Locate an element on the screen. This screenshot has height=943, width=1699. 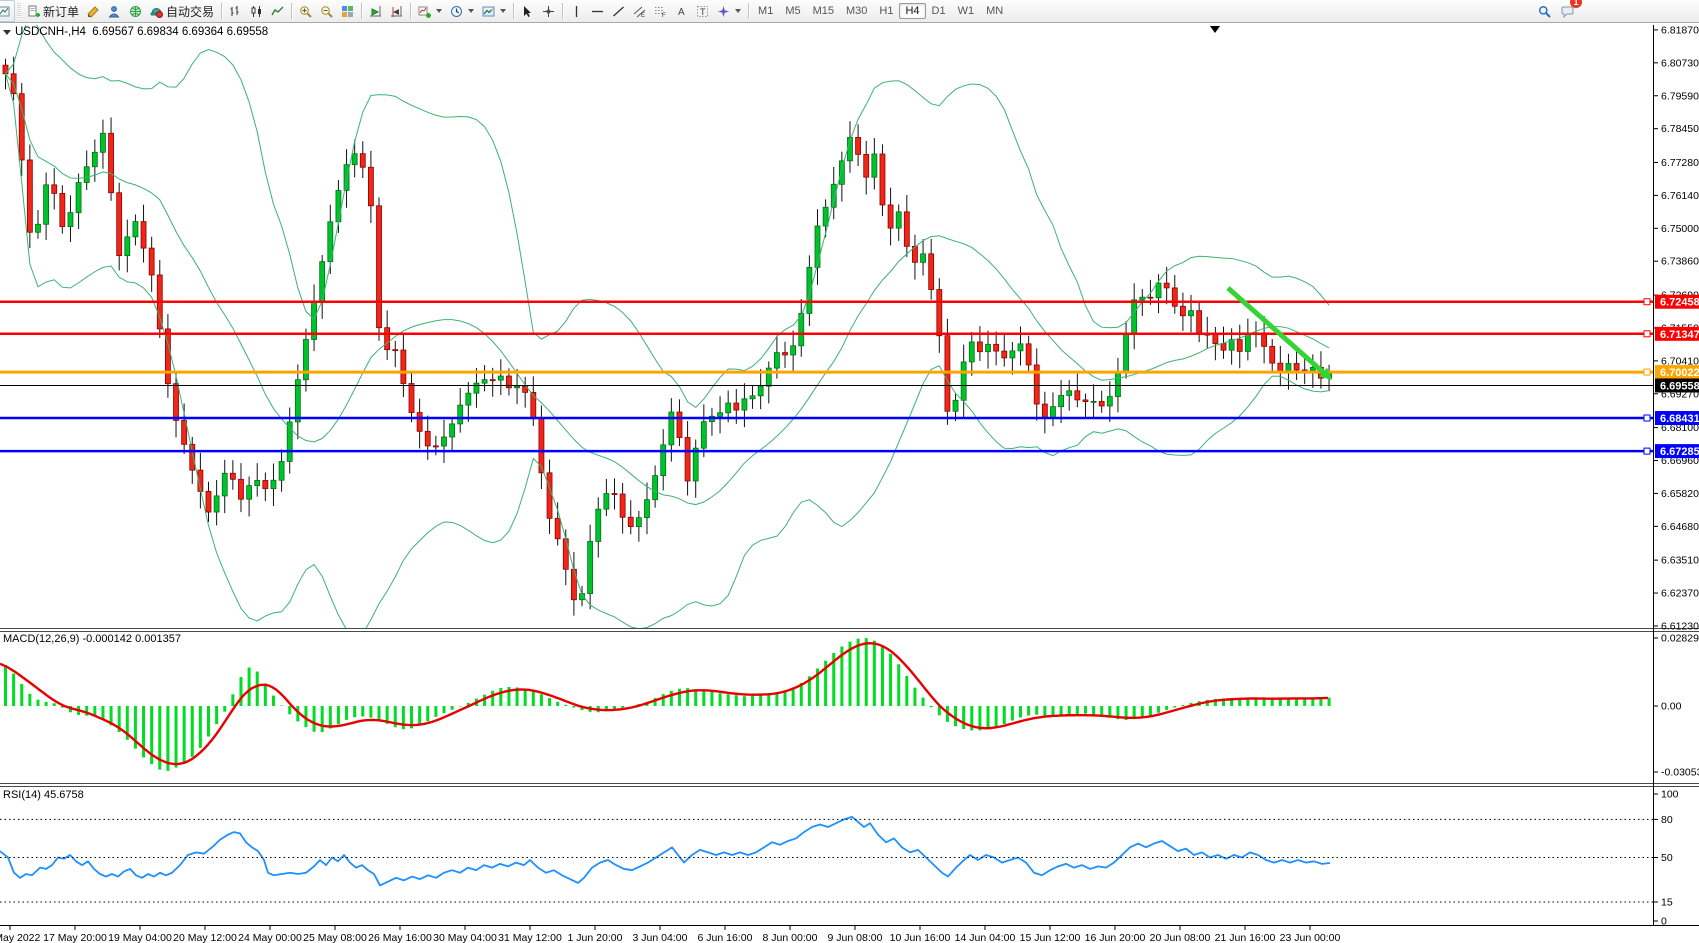
auto-scroll-icon is located at coordinates (376, 10).